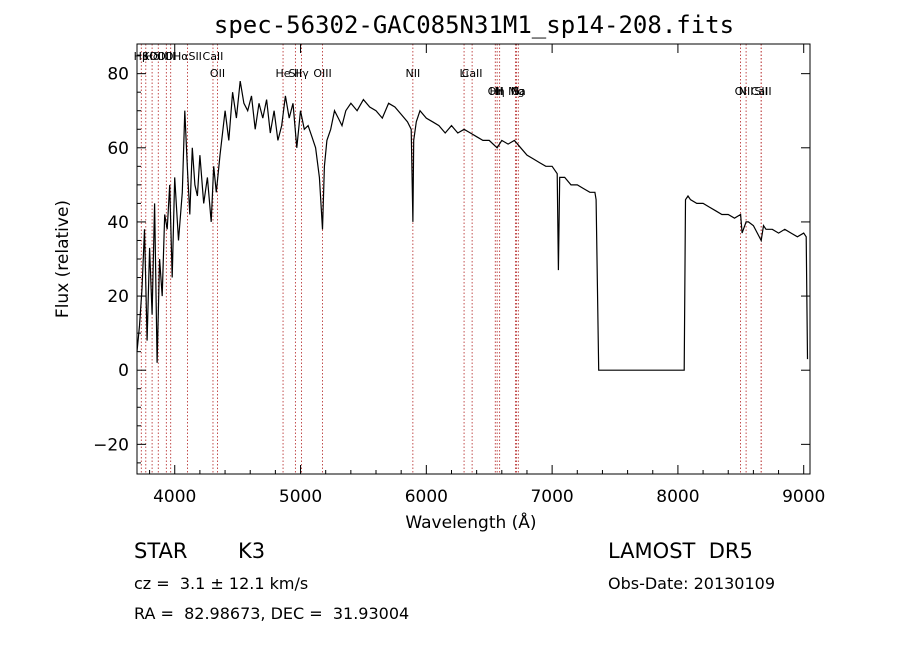 The width and height of the screenshot is (900, 649). I want to click on coordinates: RA = 82.98673, DEC = 31.93004, so click(272, 613).